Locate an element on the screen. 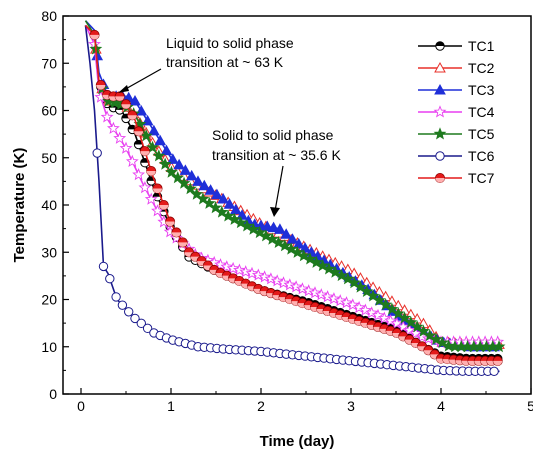 This screenshot has height=454, width=533. legend-label: TC1 is located at coordinates (481, 46).